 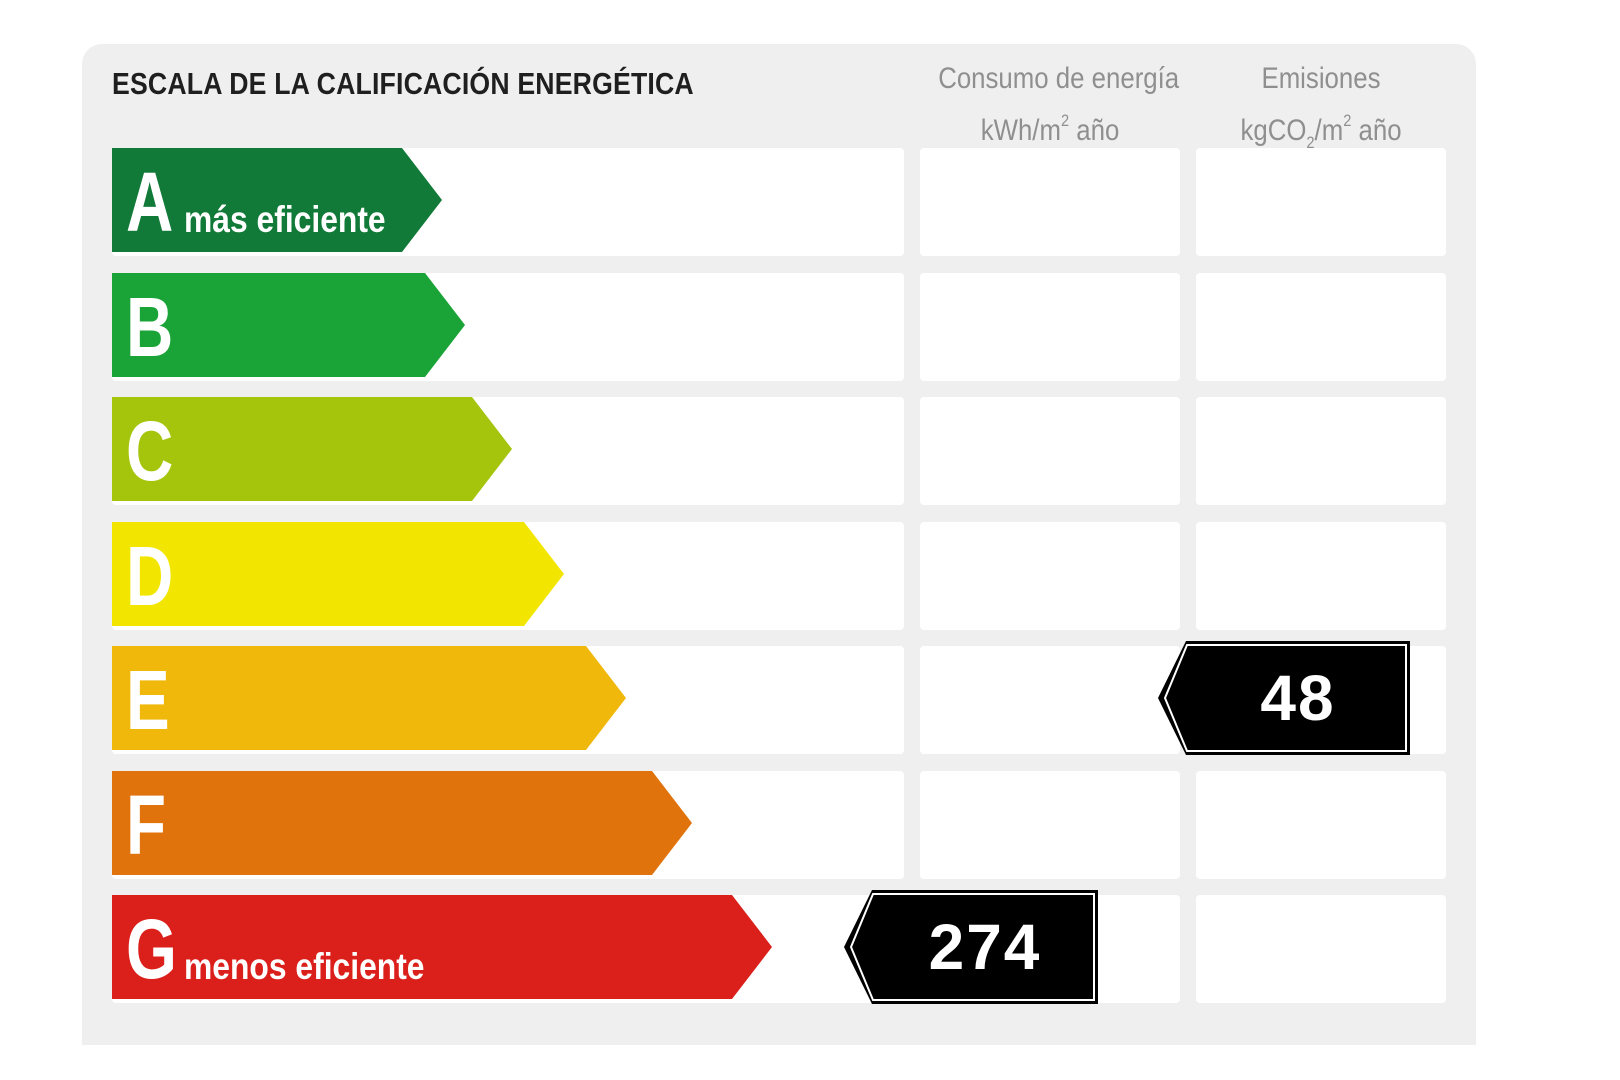 What do you see at coordinates (1298, 698) in the screenshot?
I see `emissions-rating-value: 48` at bounding box center [1298, 698].